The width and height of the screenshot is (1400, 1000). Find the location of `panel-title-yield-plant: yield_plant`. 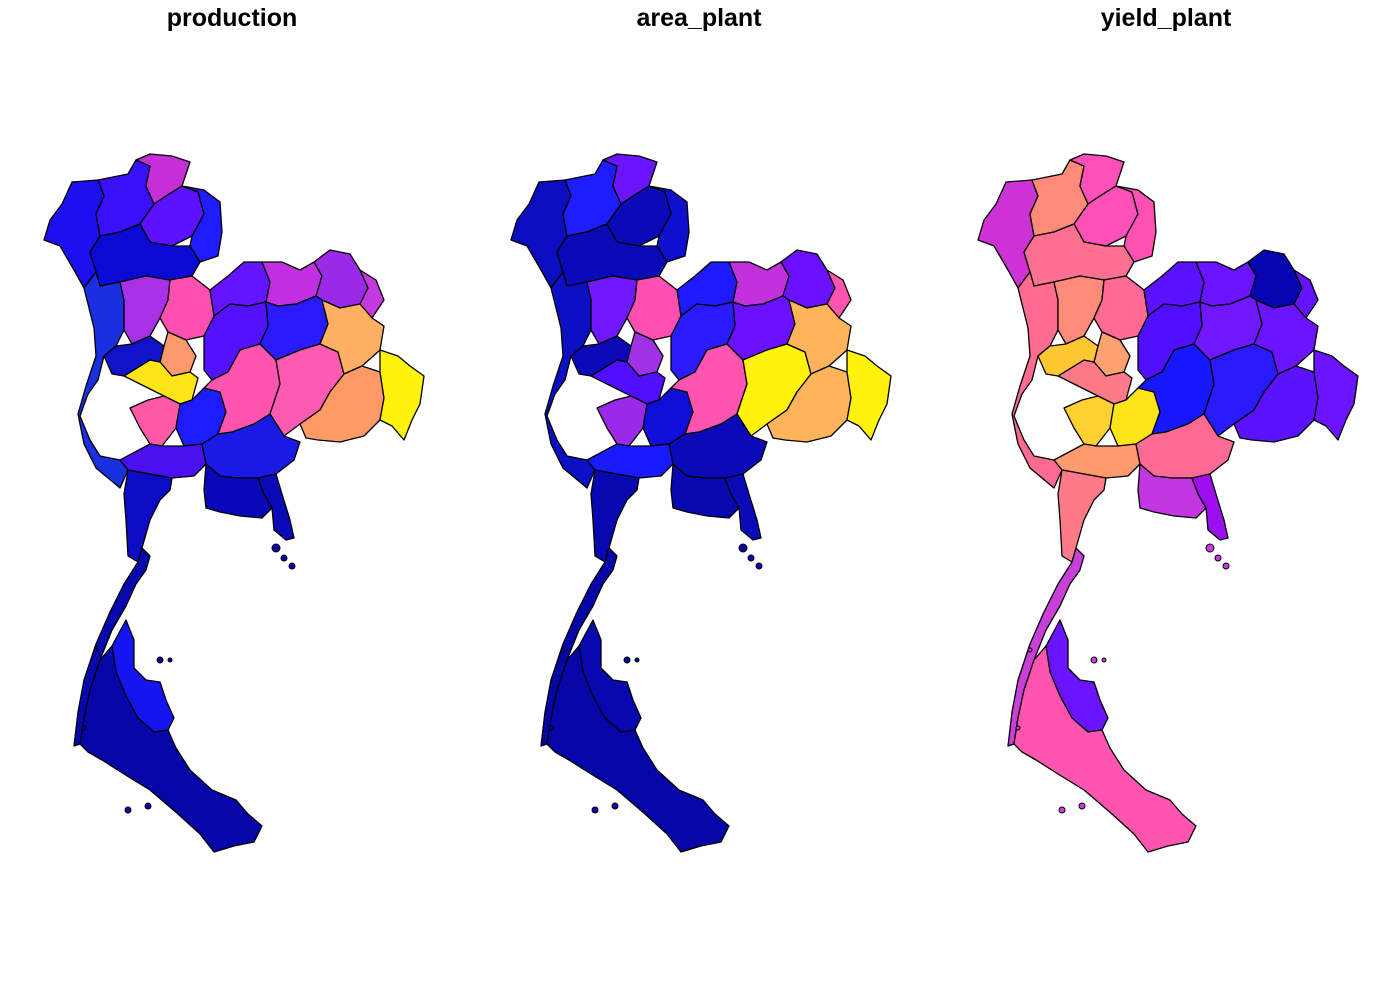

panel-title-yield-plant: yield_plant is located at coordinates (1166, 18).